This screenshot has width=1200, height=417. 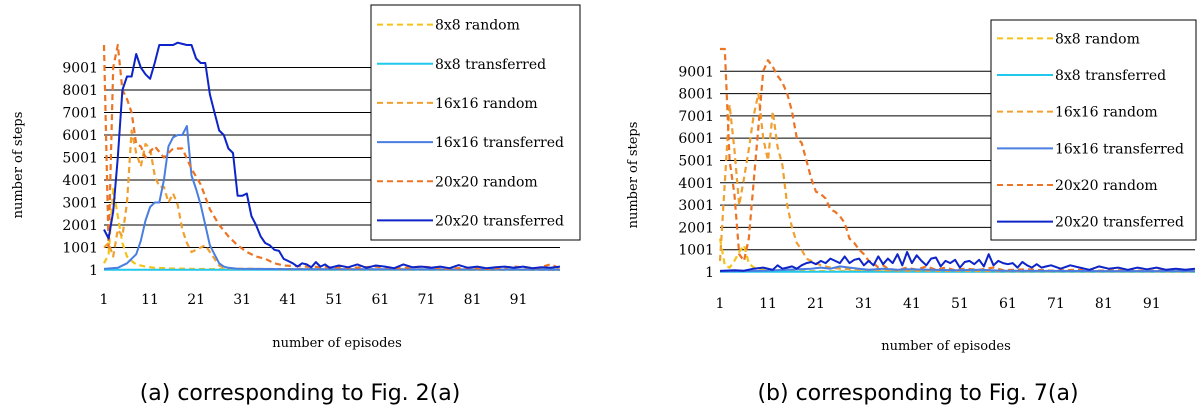 What do you see at coordinates (696, 172) in the screenshot?
I see `chart-b-y-tick-labels: 1 1001 2001 3001 4001 5001 6001 7001 8001 9001` at bounding box center [696, 172].